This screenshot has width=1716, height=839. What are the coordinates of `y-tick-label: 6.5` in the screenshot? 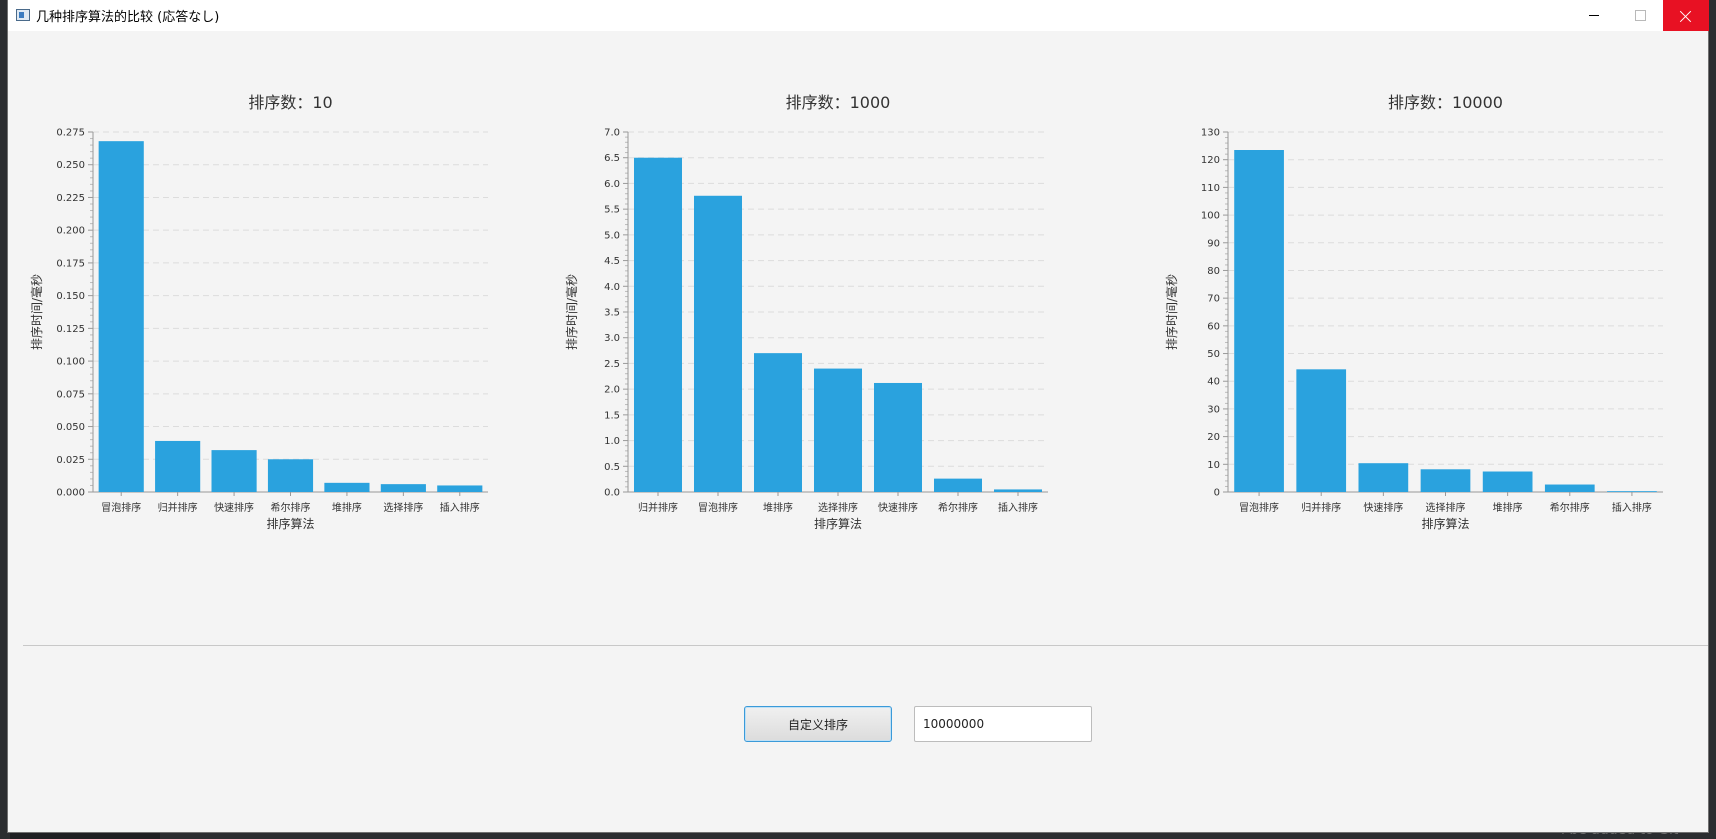 It's located at (612, 158).